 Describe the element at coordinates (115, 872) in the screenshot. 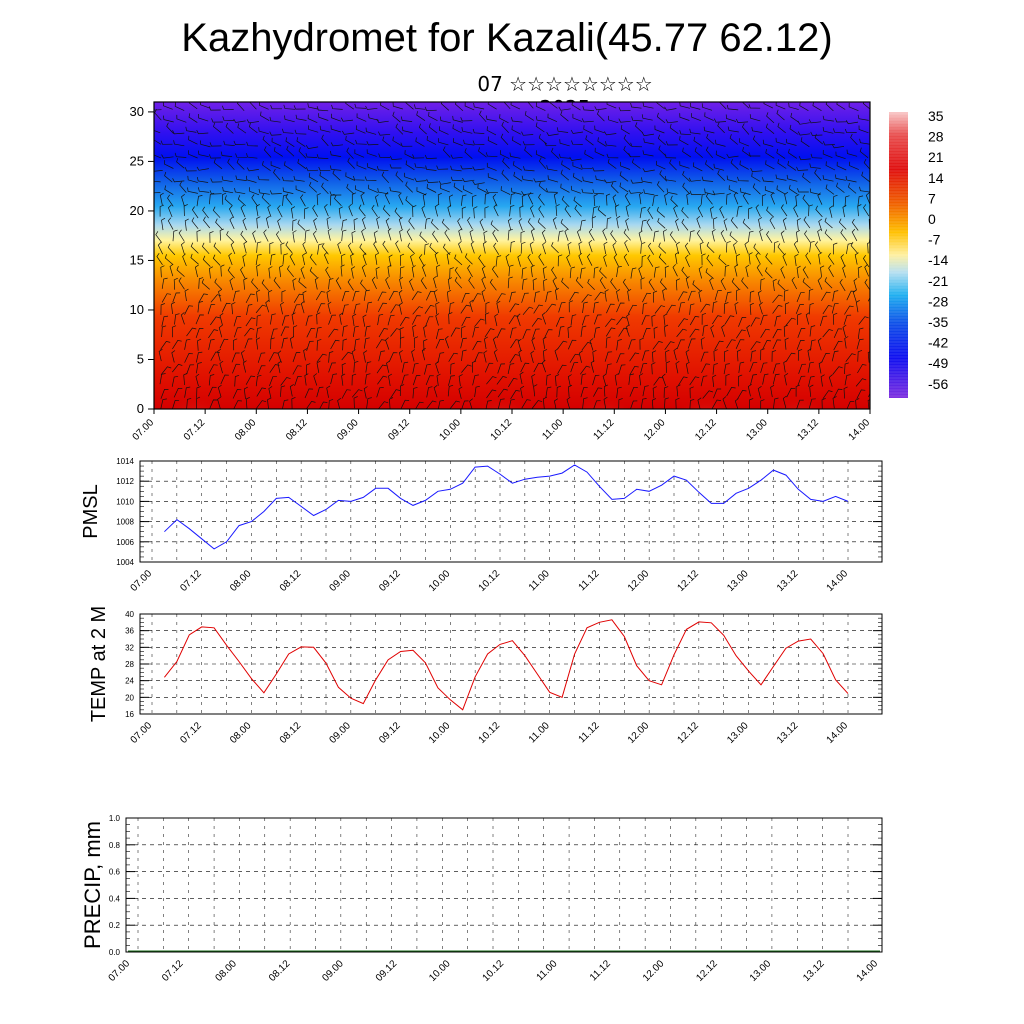

I see `y-tick-label: 0.6` at that location.